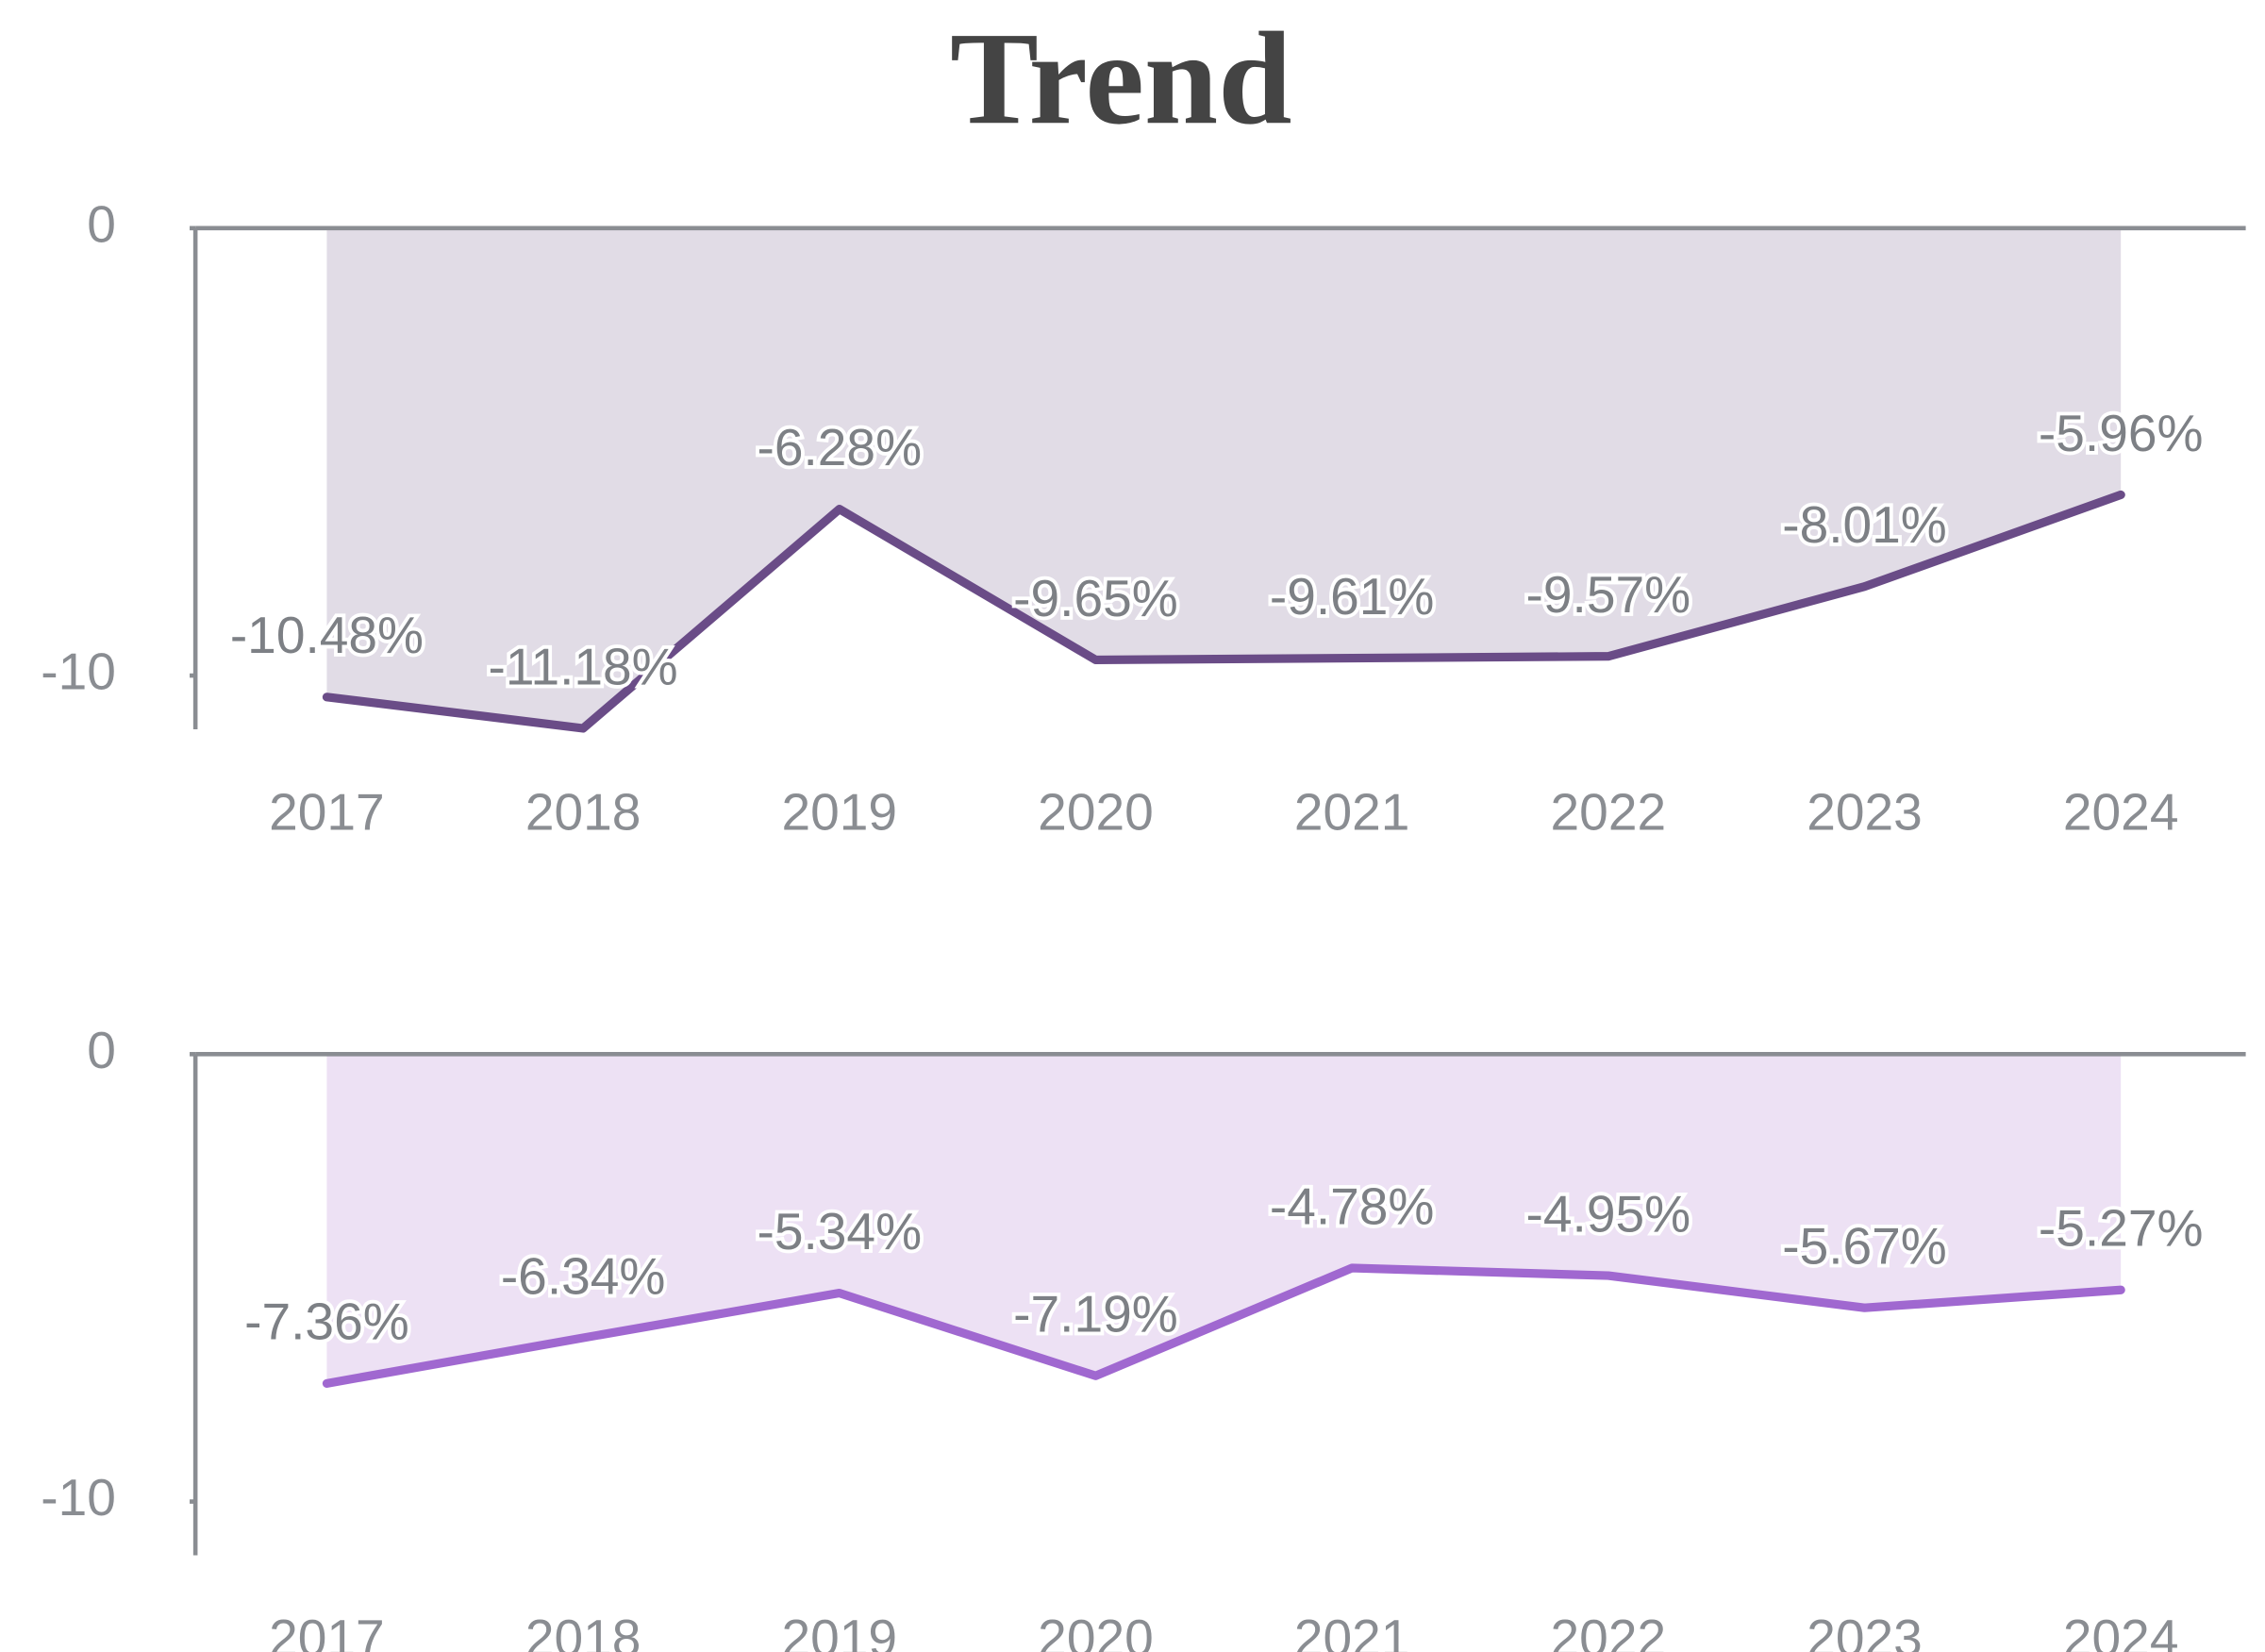 This screenshot has width=2265, height=1652. Describe the element at coordinates (1352, 596) in the screenshot. I see `data-label: -9.61%` at that location.